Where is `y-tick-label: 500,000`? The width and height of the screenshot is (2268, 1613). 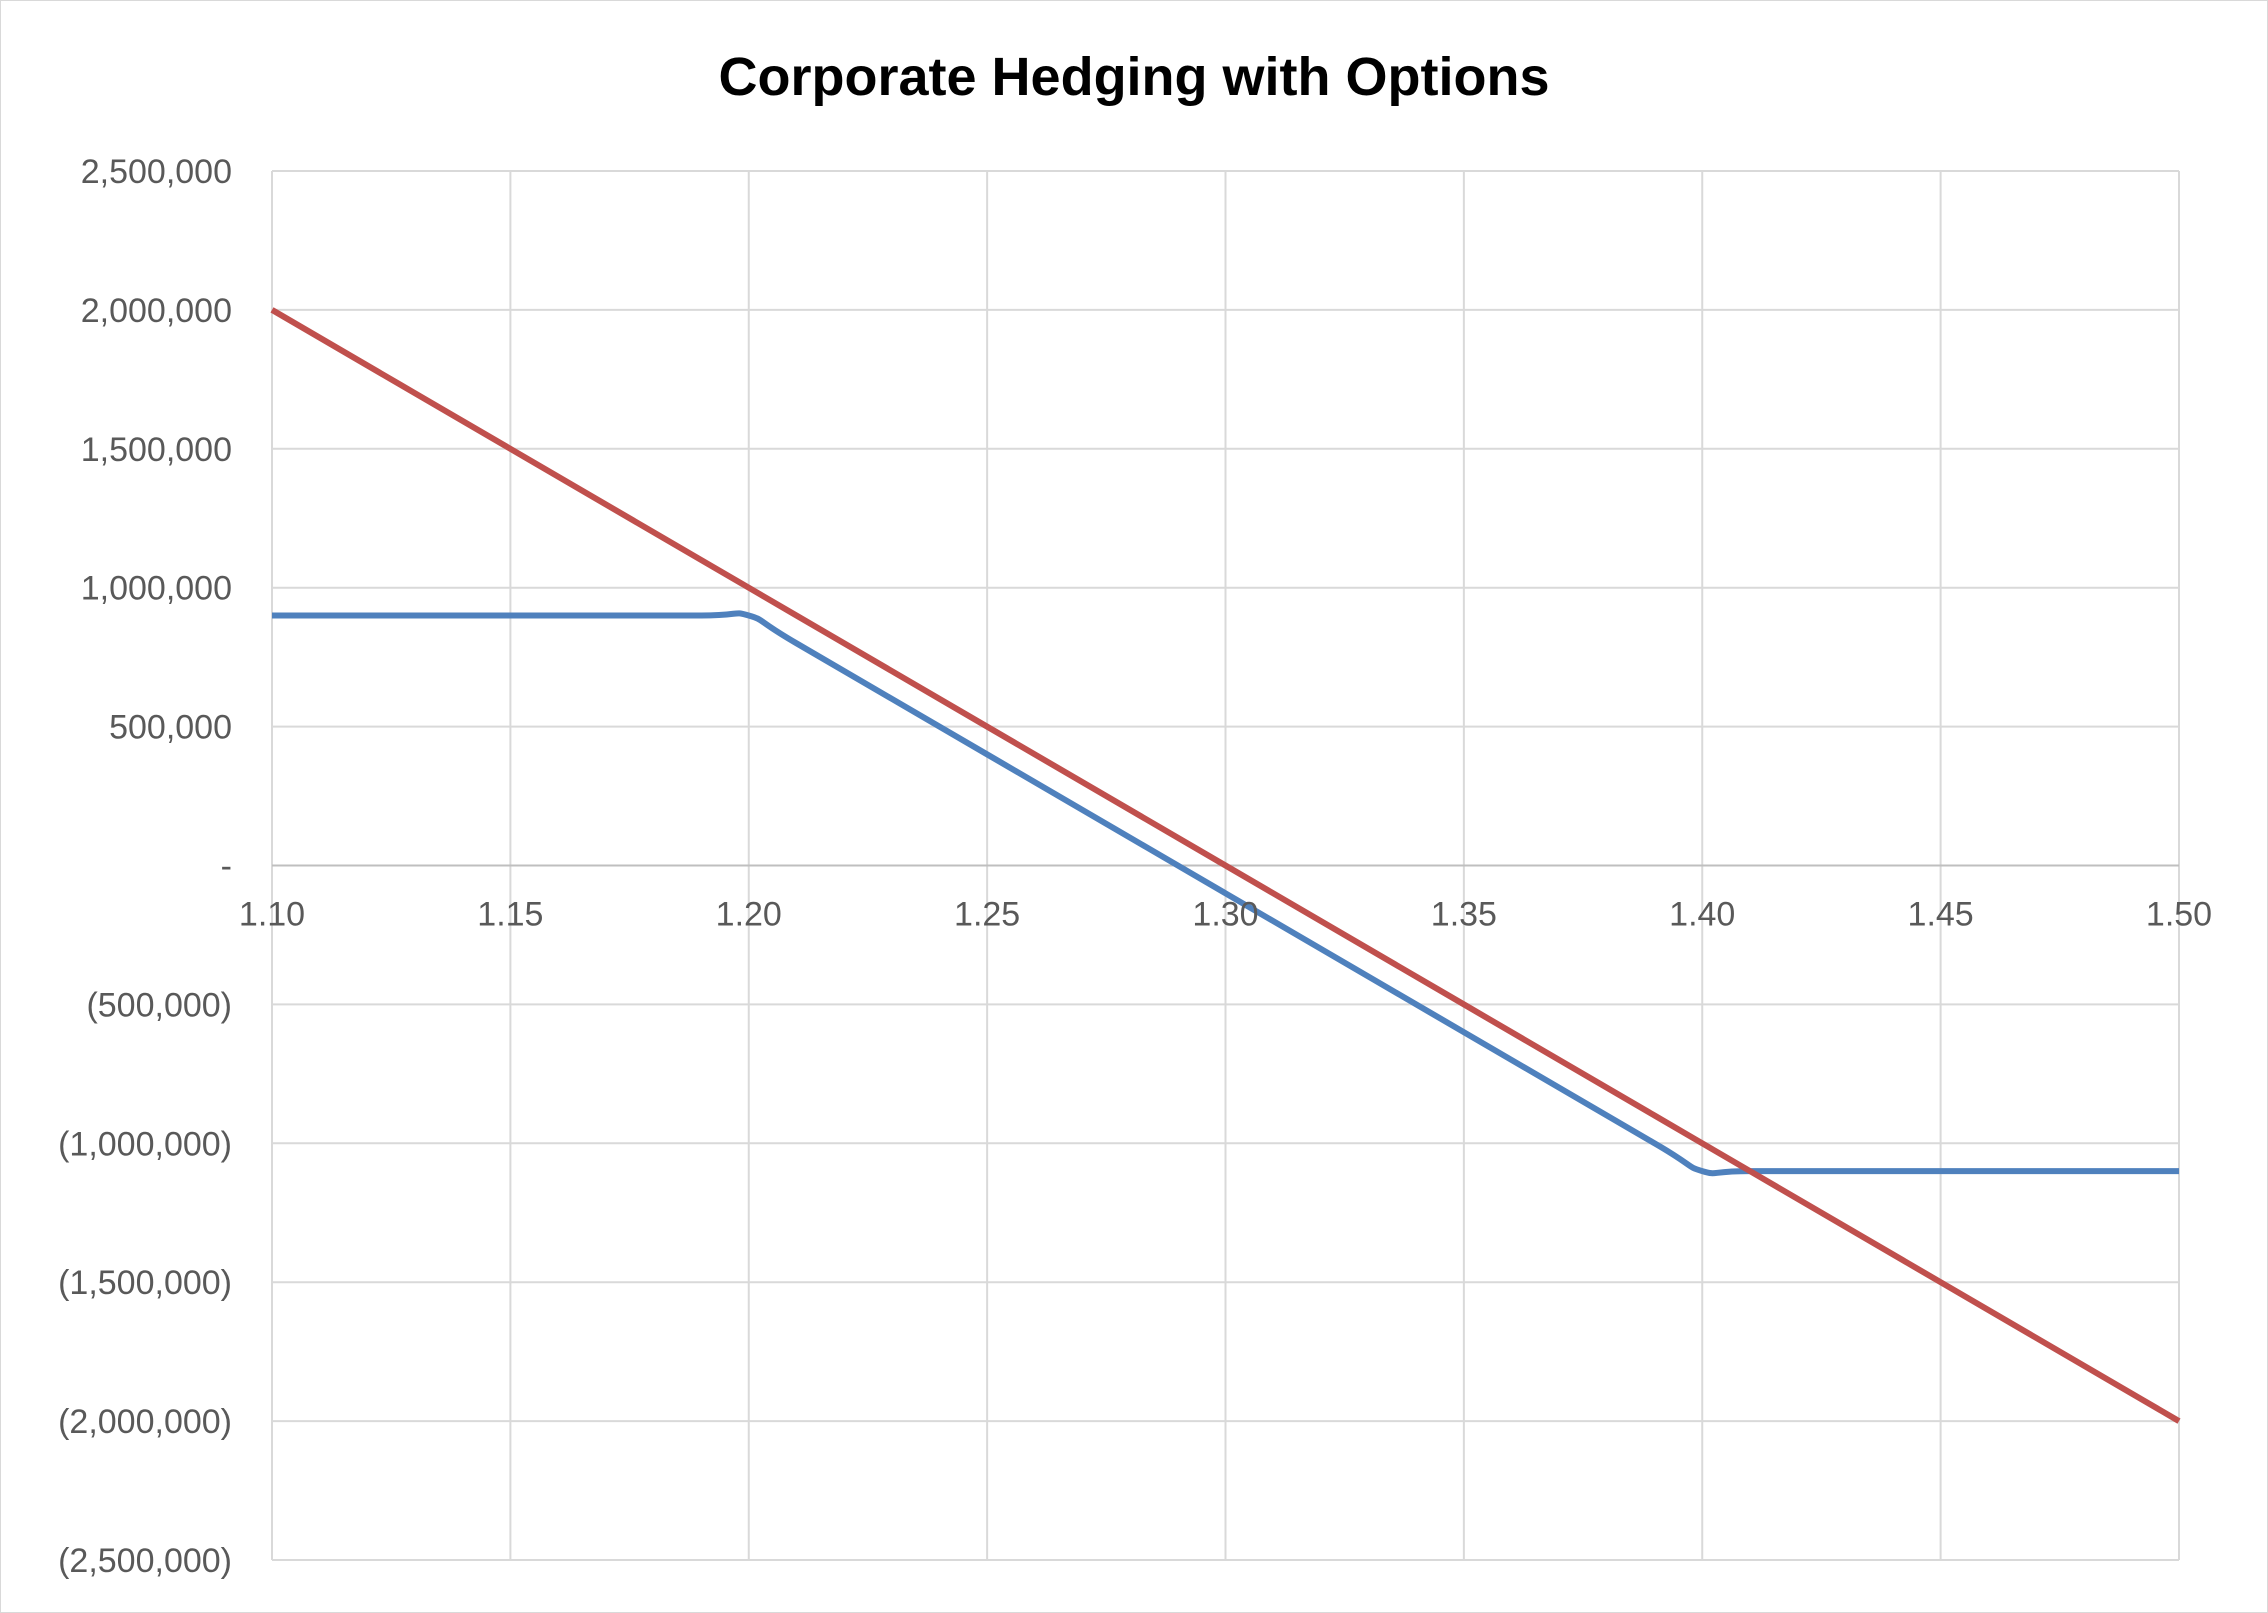 y-tick-label: 500,000 is located at coordinates (170, 728).